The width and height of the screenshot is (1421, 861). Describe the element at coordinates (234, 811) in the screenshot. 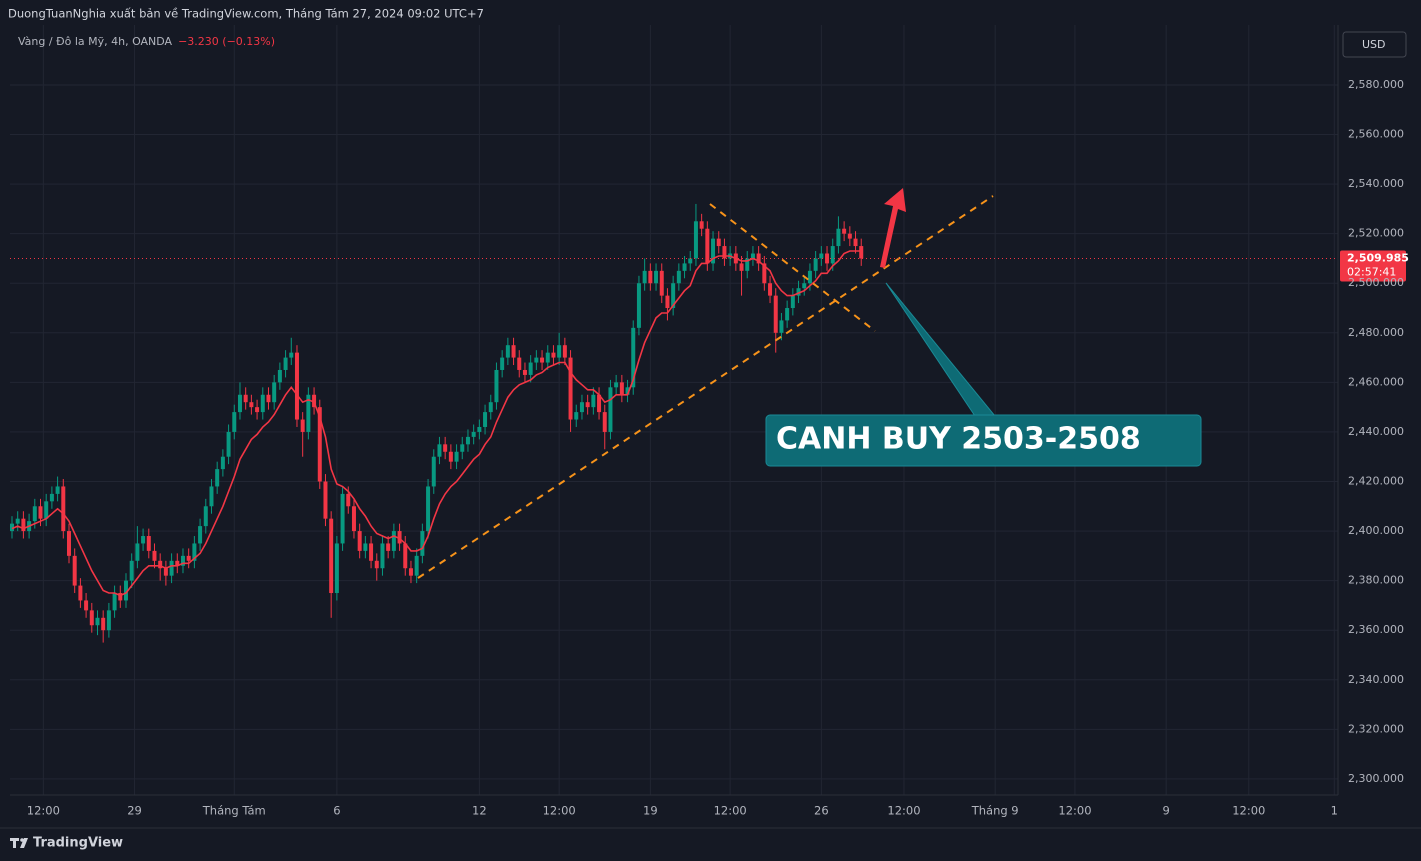

I see `x-tick-label: Tháng Tám` at that location.